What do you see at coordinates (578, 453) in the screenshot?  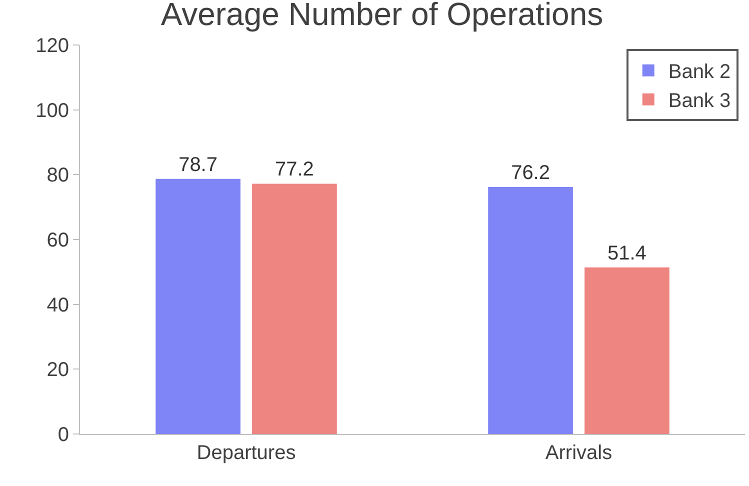 I see `x-tick-label: Arrivals` at bounding box center [578, 453].